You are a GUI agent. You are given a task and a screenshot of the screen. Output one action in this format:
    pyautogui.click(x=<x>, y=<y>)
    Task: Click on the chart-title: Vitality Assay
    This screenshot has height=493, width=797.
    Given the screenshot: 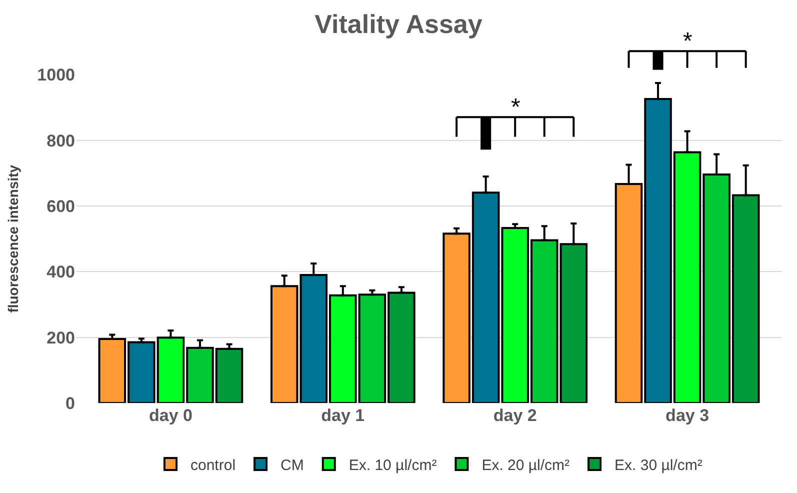 What is the action you would take?
    pyautogui.click(x=398, y=23)
    